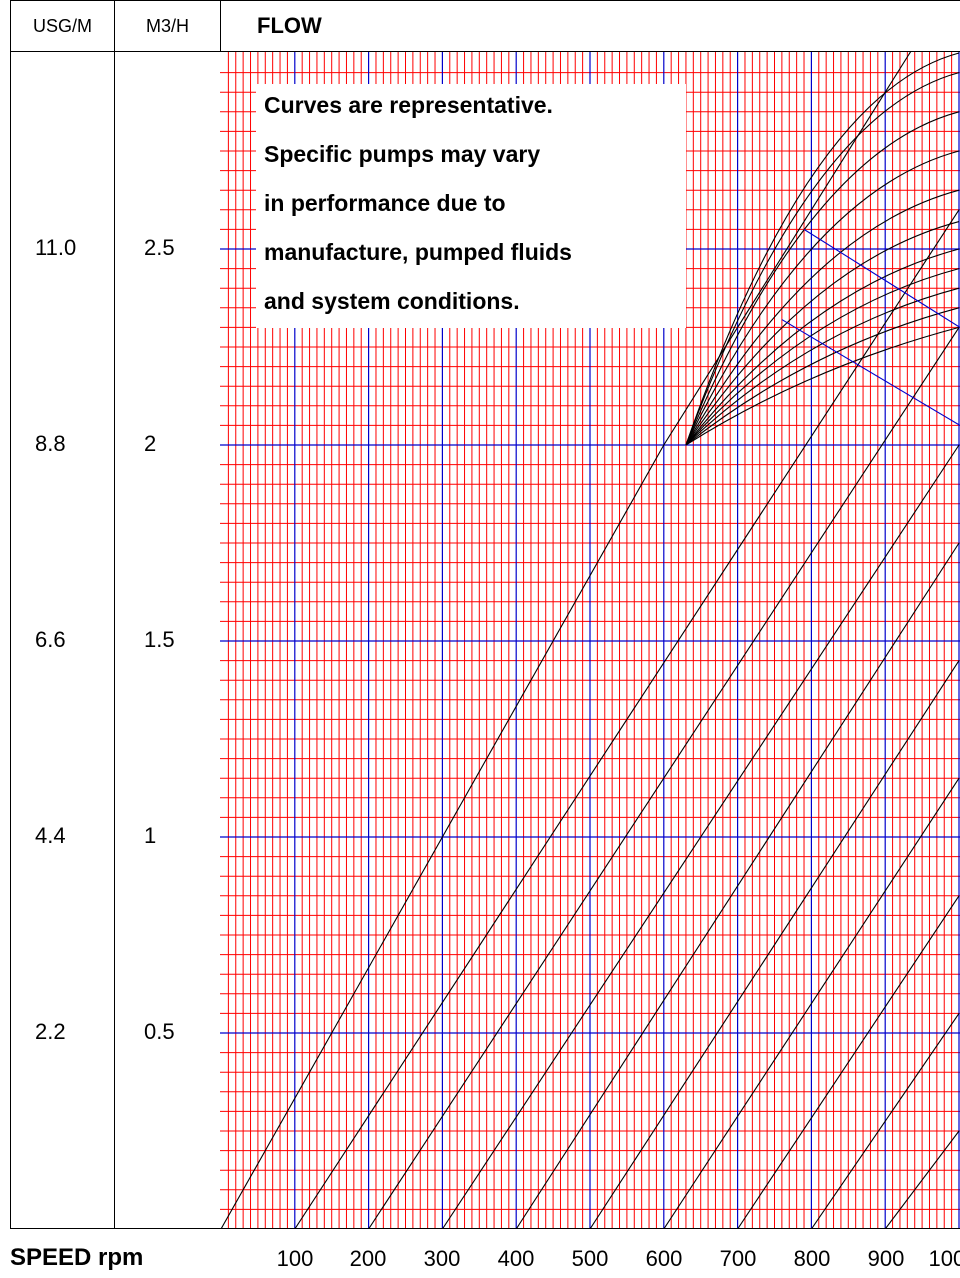 The width and height of the screenshot is (960, 1278). What do you see at coordinates (738, 1258) in the screenshot?
I see `x-tick-label: 700` at bounding box center [738, 1258].